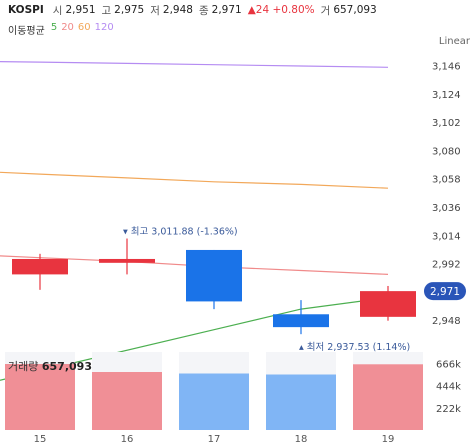 This screenshot has width=474, height=446. I want to click on y-tick-label: 3,080, so click(446, 151).